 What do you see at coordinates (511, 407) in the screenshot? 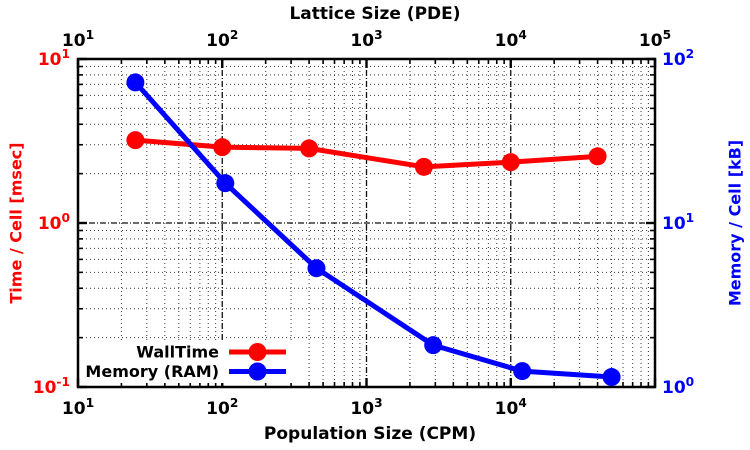
I see `bottom-axis-tick-label: 104` at bounding box center [511, 407].